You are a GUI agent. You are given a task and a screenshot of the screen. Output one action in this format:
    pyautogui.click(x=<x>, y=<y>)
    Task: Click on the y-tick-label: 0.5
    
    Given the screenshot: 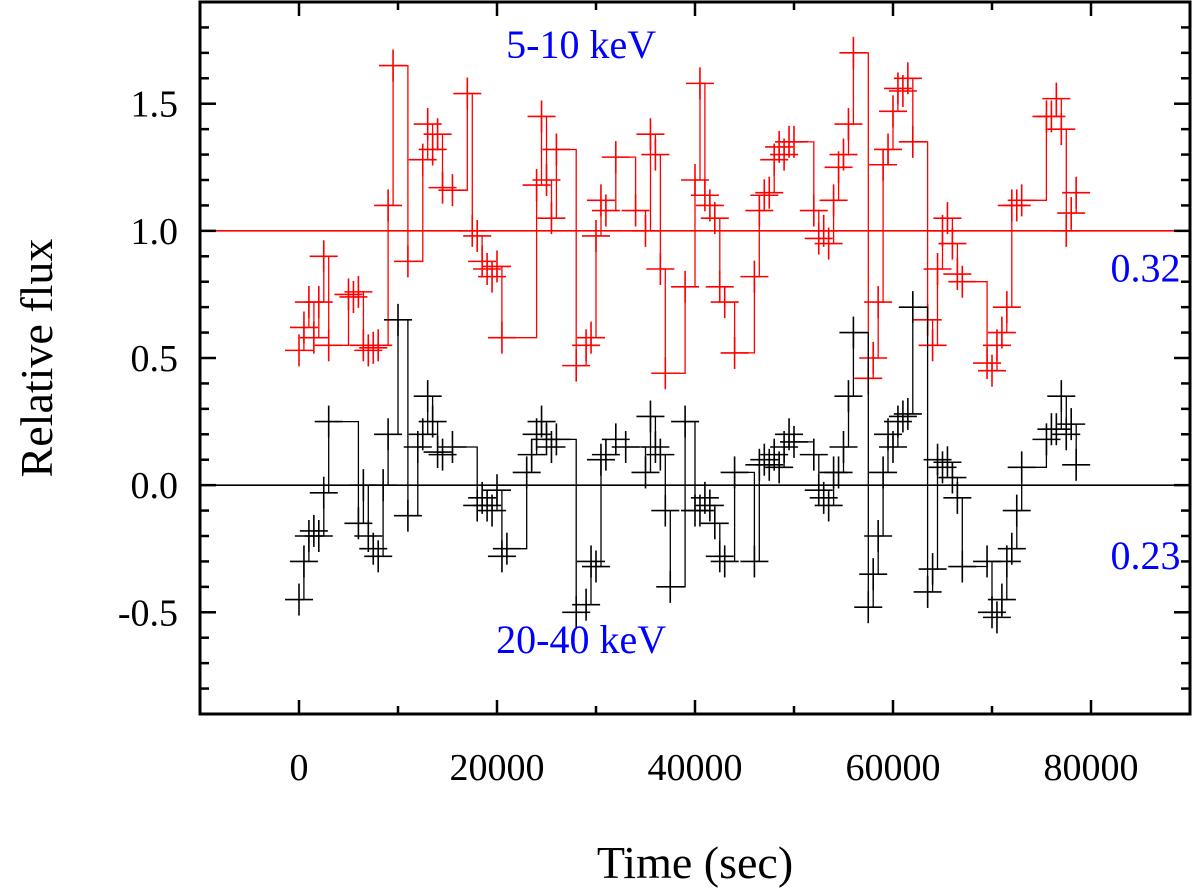 What is the action you would take?
    pyautogui.click(x=155, y=359)
    